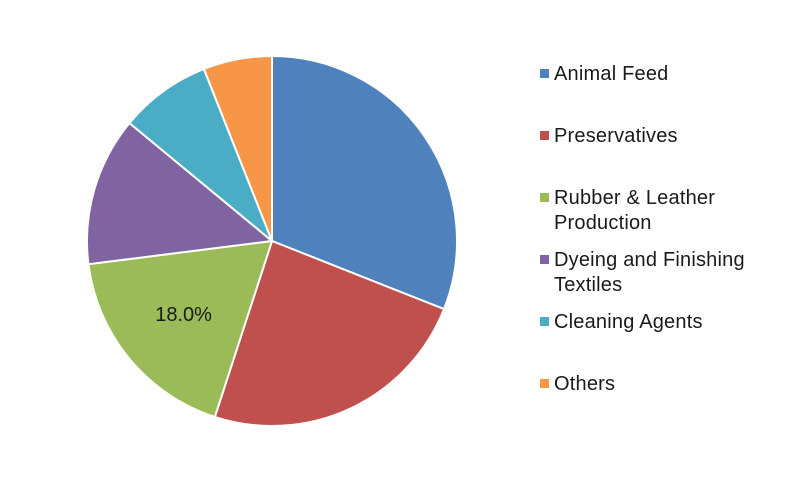 Image resolution: width=800 pixels, height=482 pixels. What do you see at coordinates (628, 322) in the screenshot?
I see `legend-label: Cleaning Agents` at bounding box center [628, 322].